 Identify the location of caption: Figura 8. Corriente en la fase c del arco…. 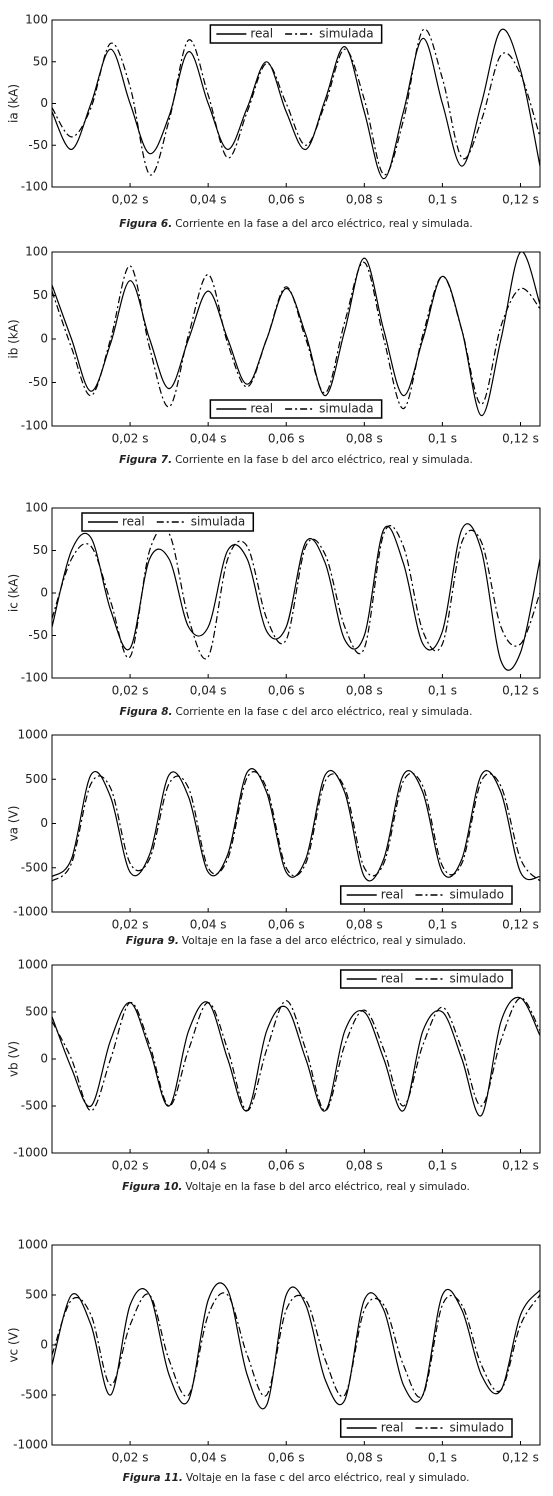
(296, 712).